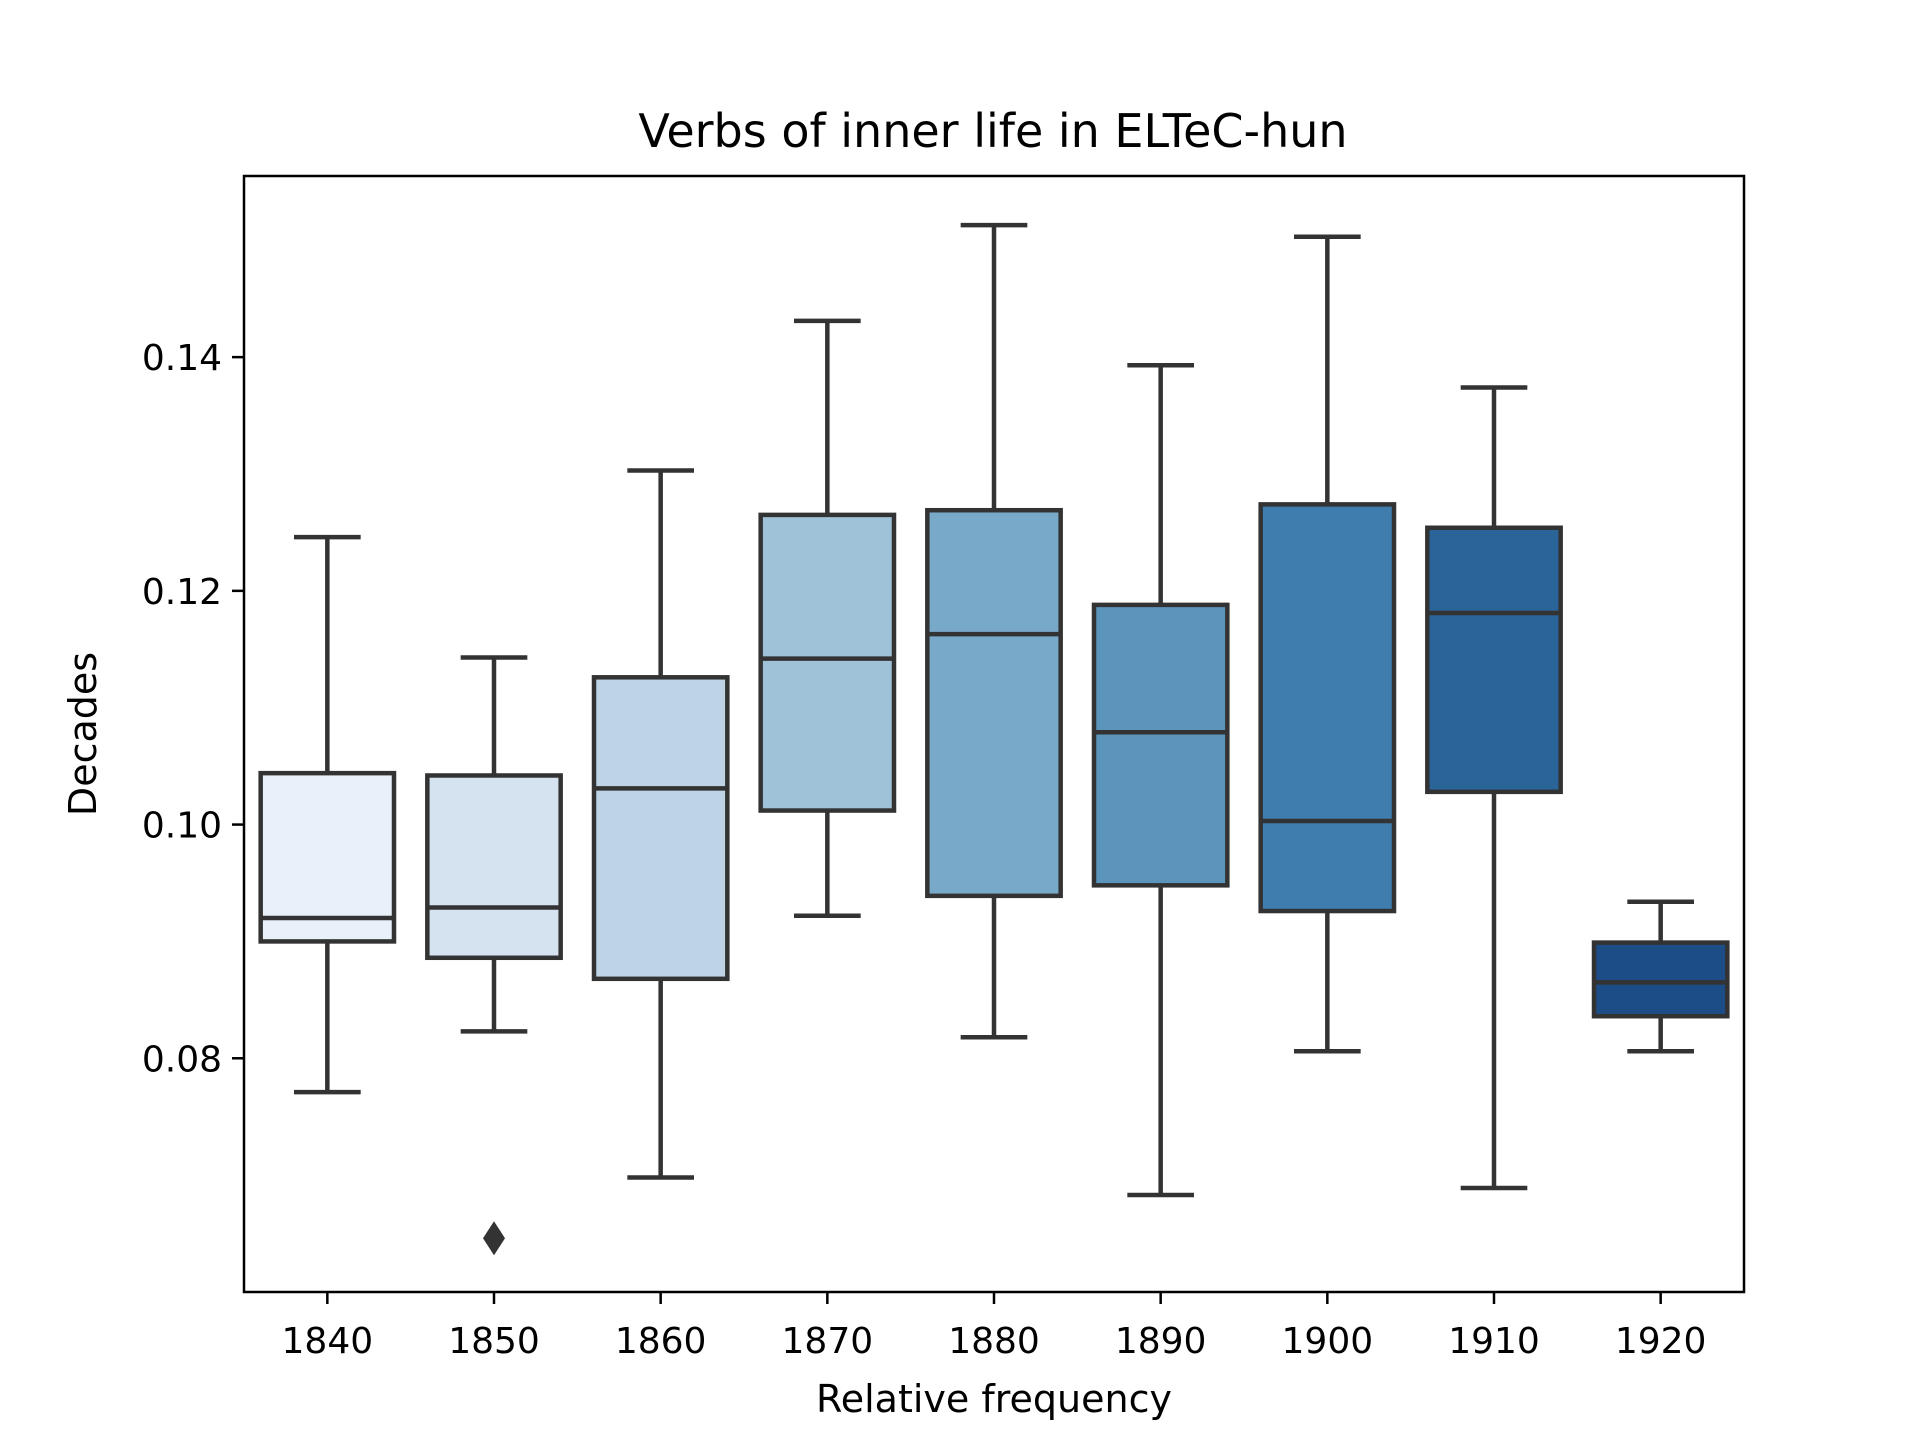 The height and width of the screenshot is (1440, 1920). What do you see at coordinates (193, 709) in the screenshot?
I see `y-axis: 0.08 0.10 0.12 0.14` at bounding box center [193, 709].